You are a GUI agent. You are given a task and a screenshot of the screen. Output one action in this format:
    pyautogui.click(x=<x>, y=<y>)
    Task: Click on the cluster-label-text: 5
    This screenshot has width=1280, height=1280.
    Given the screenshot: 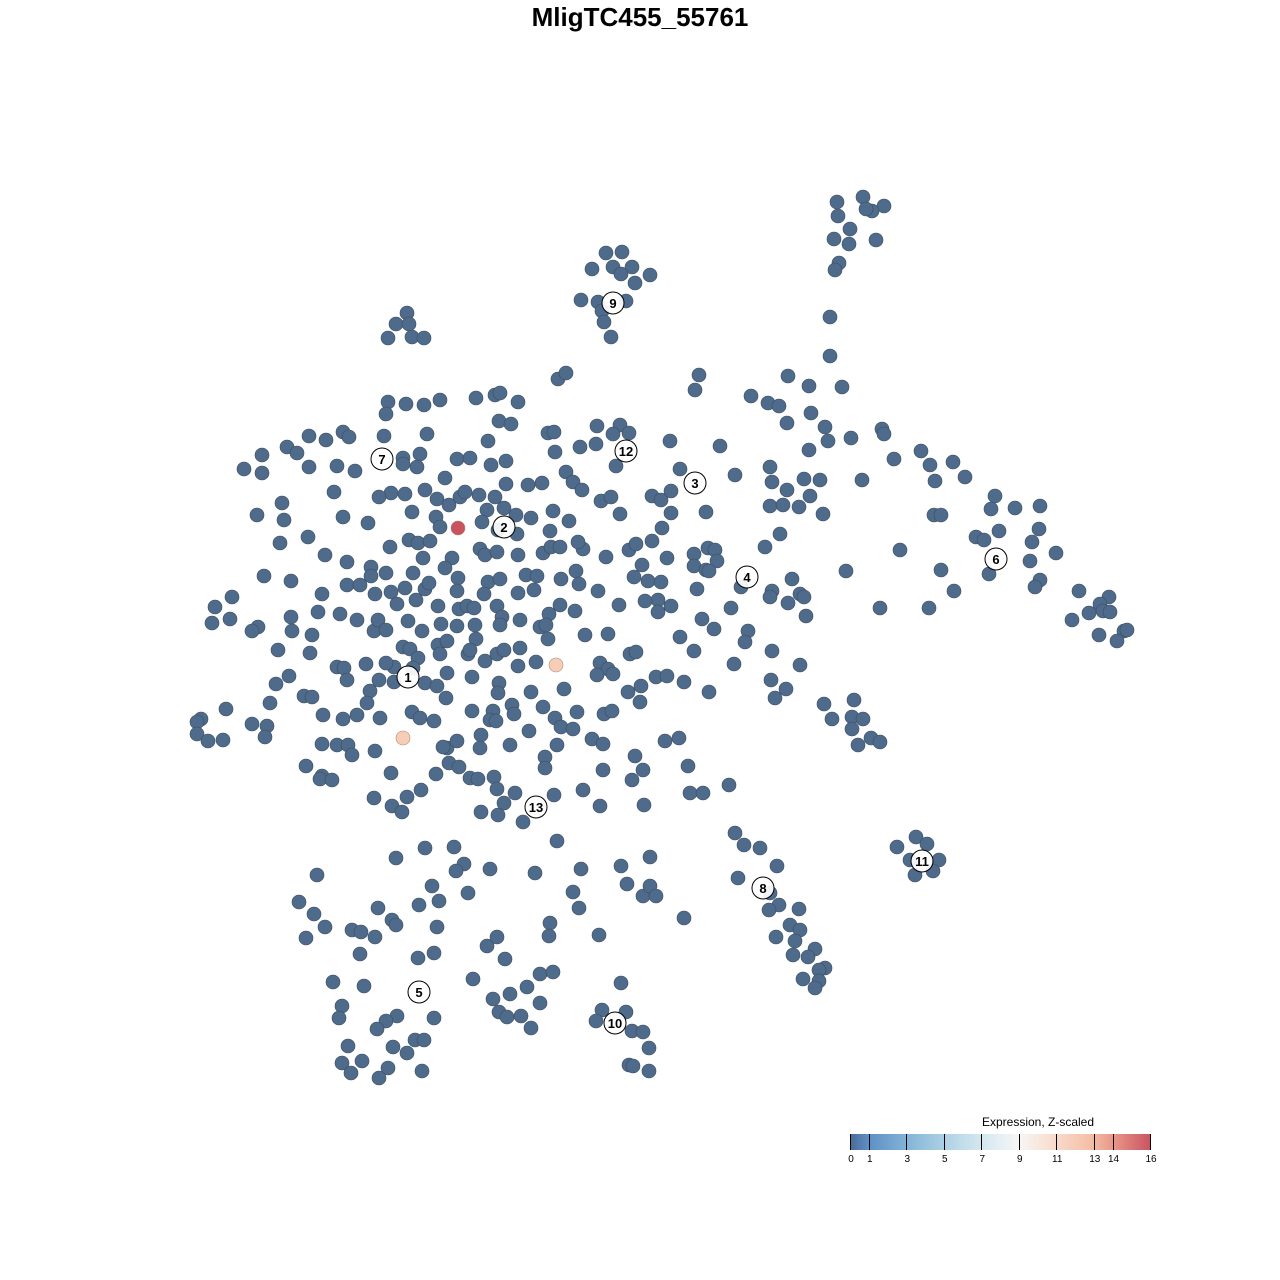 What is the action you would take?
    pyautogui.click(x=418, y=992)
    